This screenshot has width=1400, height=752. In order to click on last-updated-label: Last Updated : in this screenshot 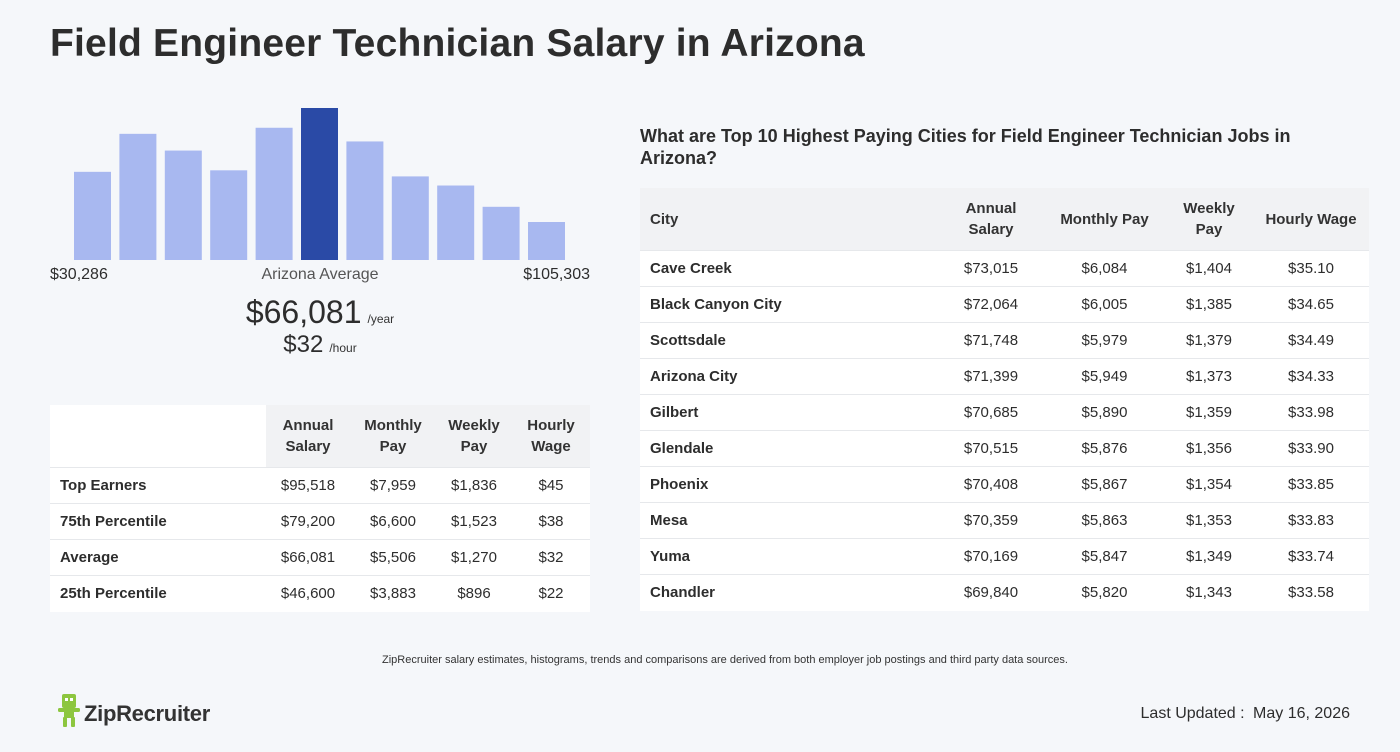, I will do `click(1192, 713)`.